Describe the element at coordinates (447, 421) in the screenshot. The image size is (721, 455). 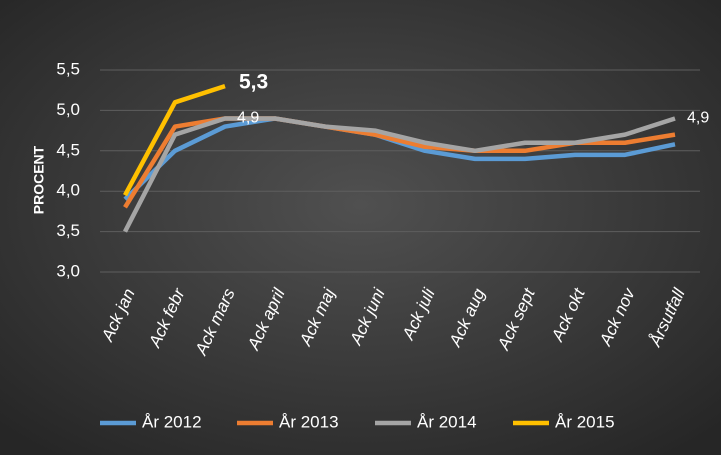
I see `legend-label: År 2014` at that location.